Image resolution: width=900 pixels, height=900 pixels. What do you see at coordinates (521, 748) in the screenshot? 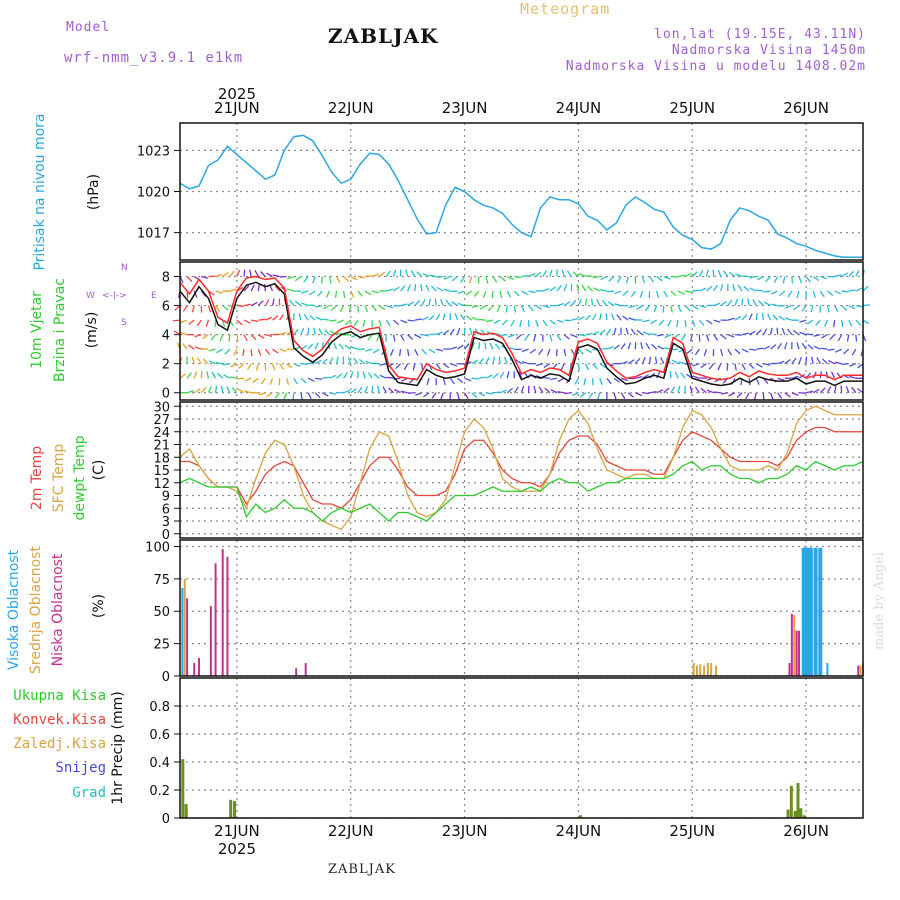
I see `panel-frame` at bounding box center [521, 748].